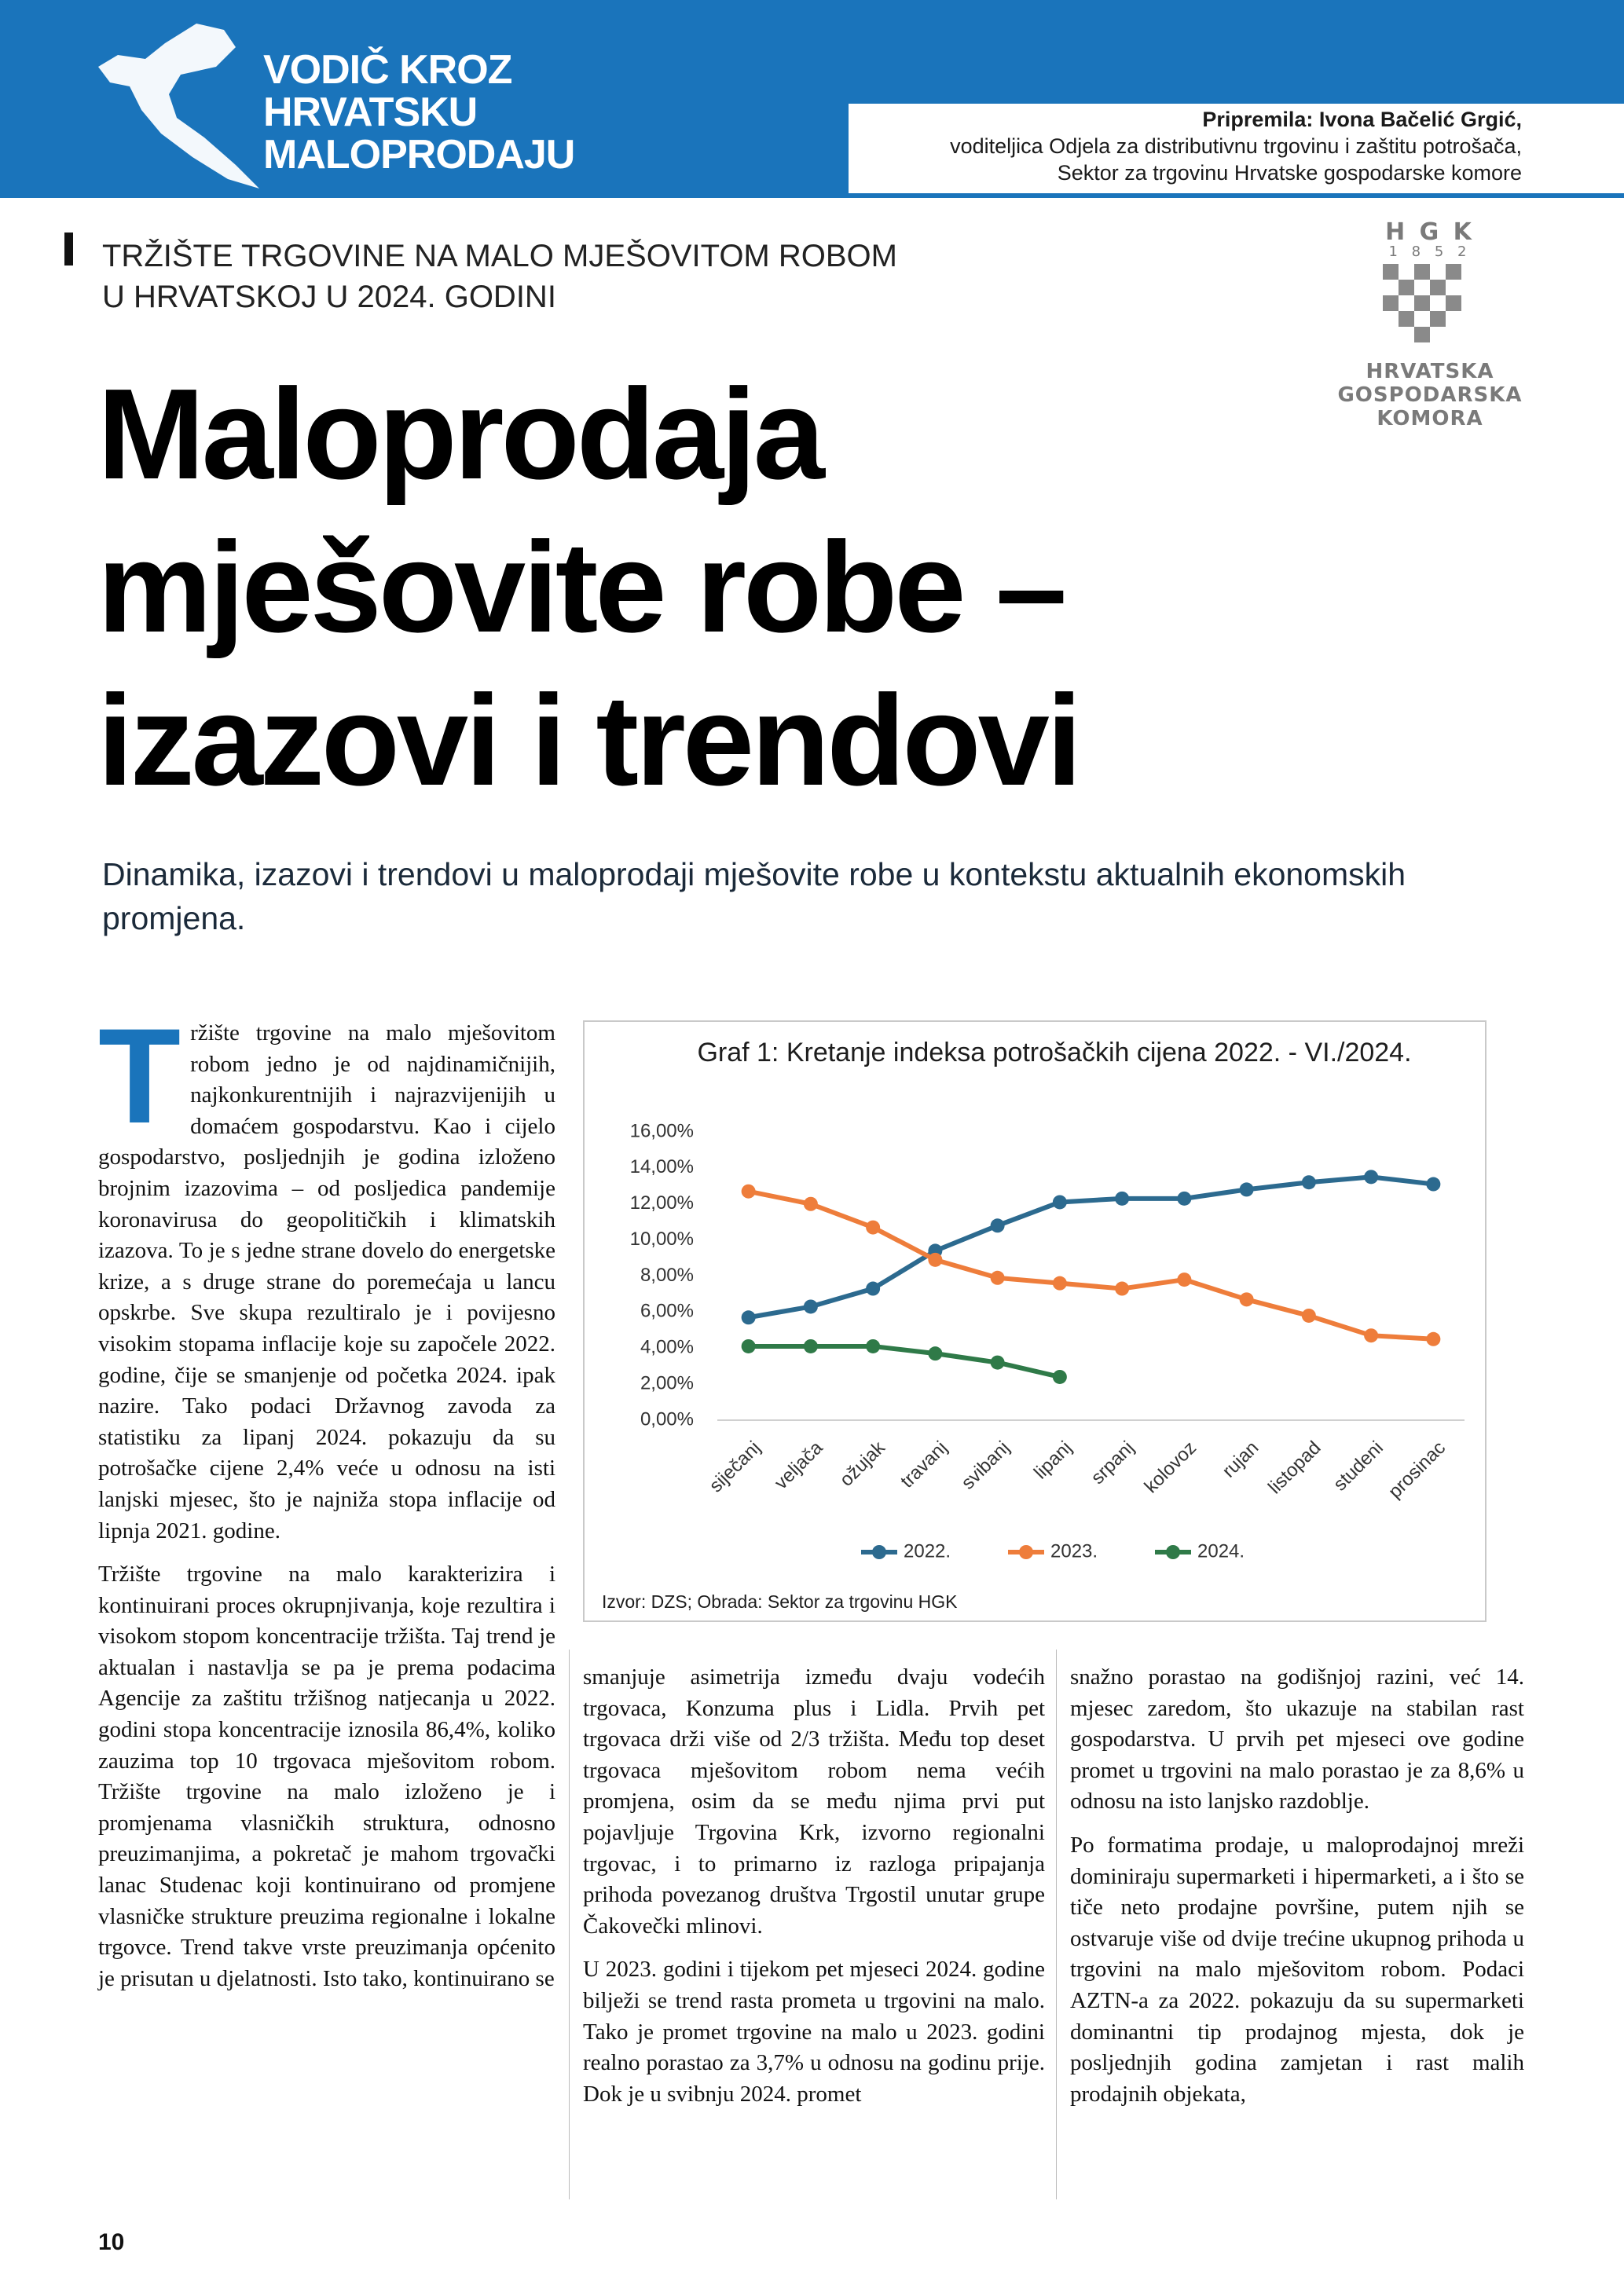  Describe the element at coordinates (667, 1347) in the screenshot. I see `y-tick-label: 4,00%` at that location.